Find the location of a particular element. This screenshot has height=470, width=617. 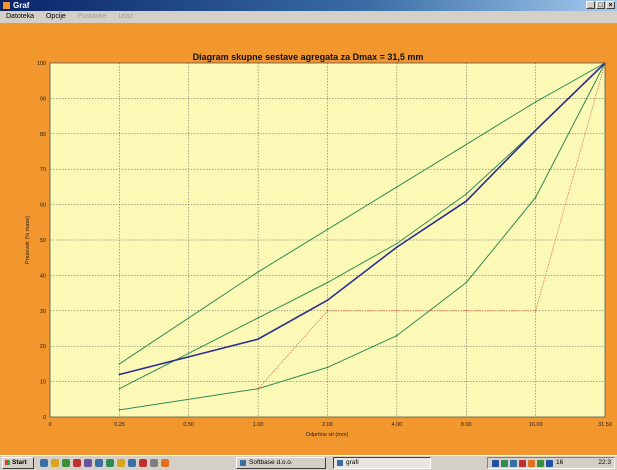

y-tick-label: 40 is located at coordinates (43, 276).